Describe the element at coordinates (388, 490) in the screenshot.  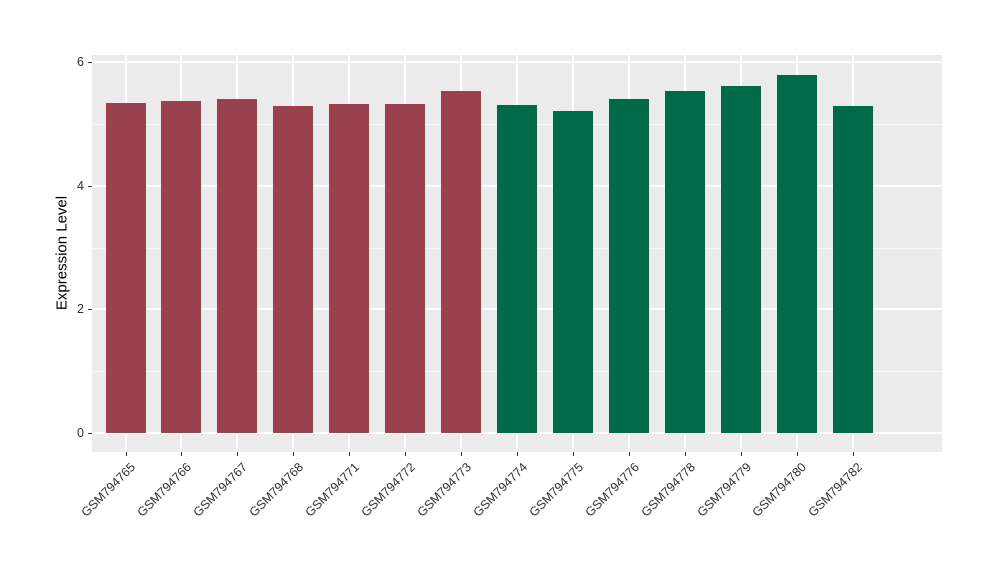
I see `x-tick-label-GSM794772: GSM794772` at that location.